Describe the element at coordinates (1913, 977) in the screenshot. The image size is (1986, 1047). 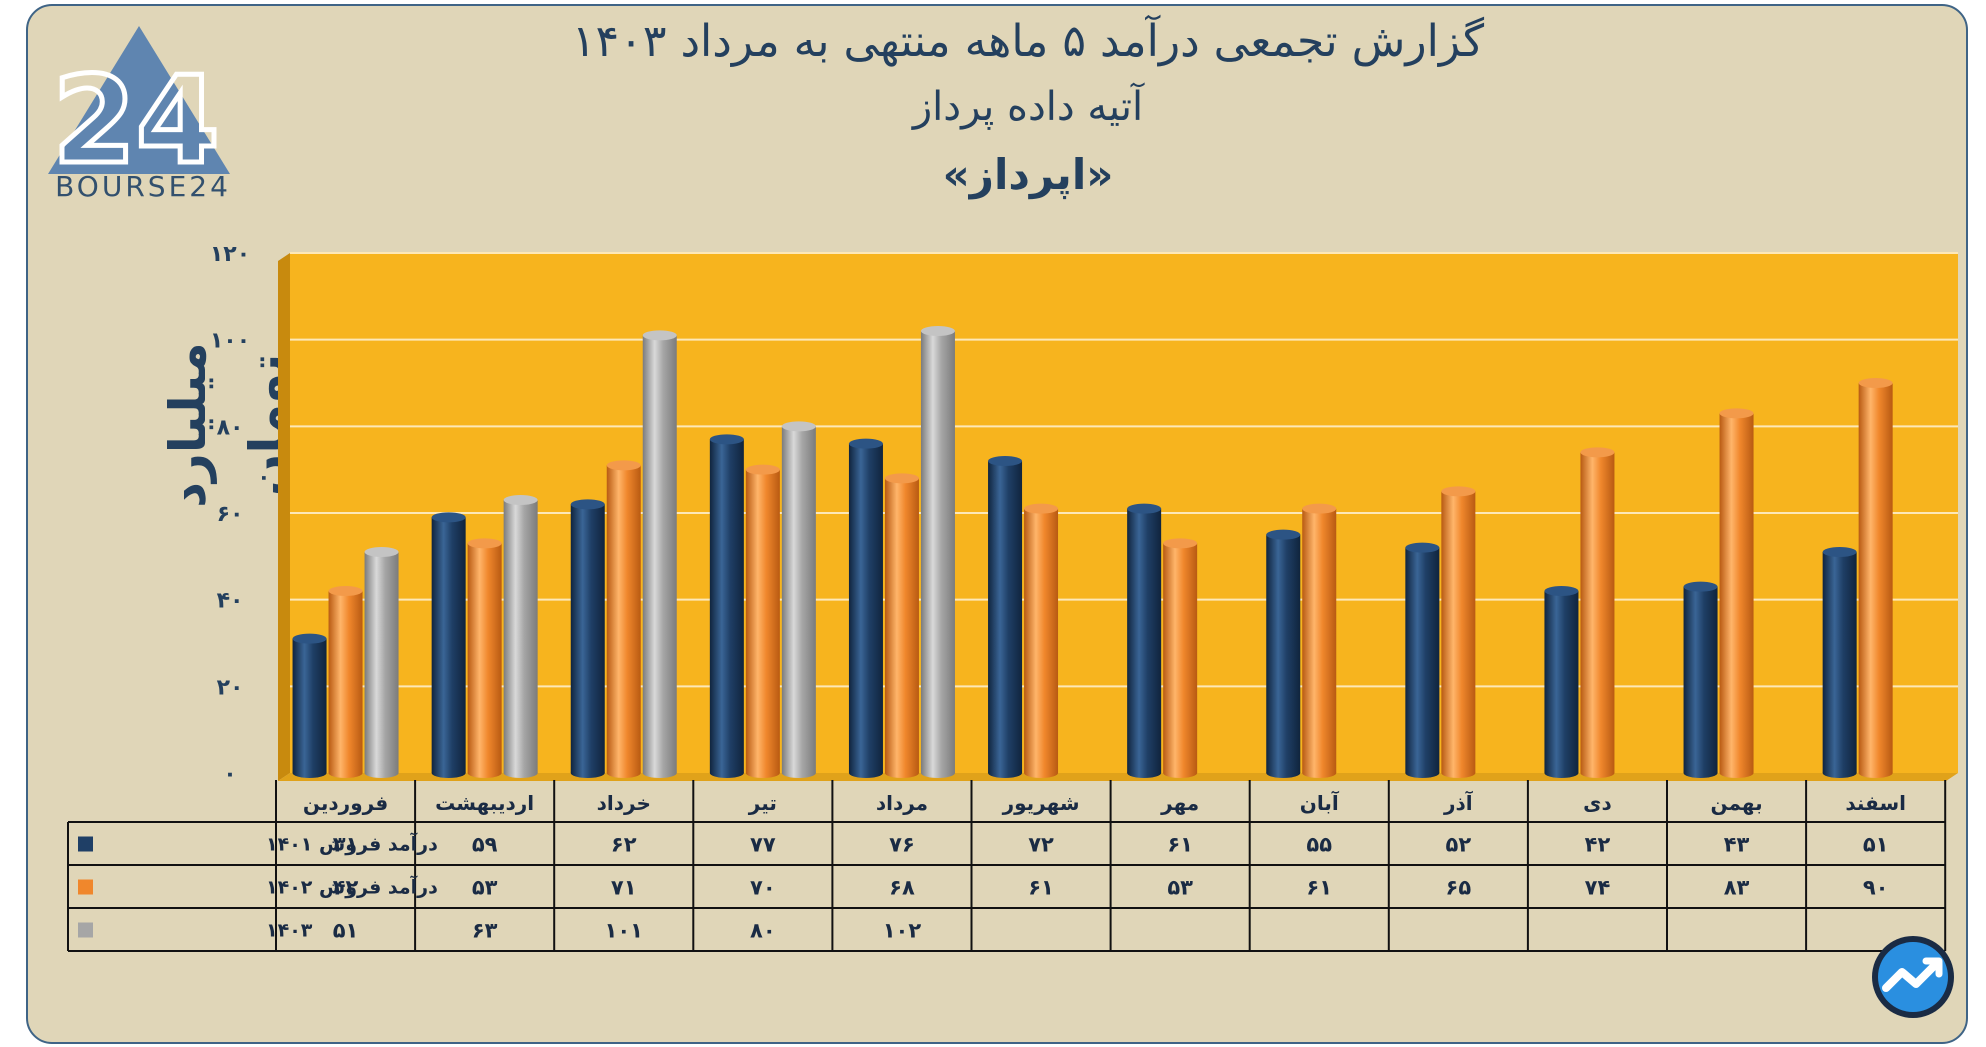
I see `trend-chart-icon` at that location.